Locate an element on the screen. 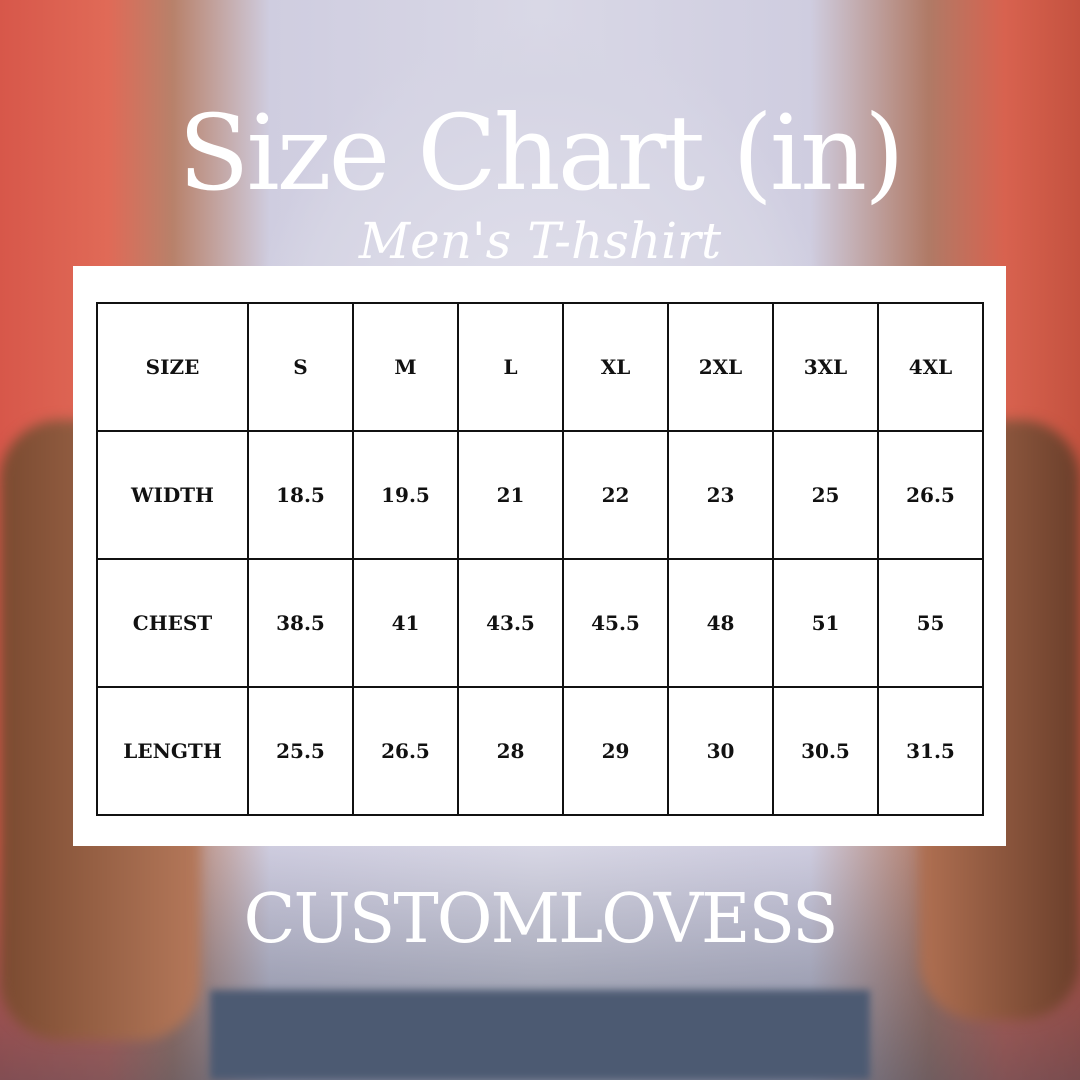  page-title: Size Chart (in) is located at coordinates (541, 153).